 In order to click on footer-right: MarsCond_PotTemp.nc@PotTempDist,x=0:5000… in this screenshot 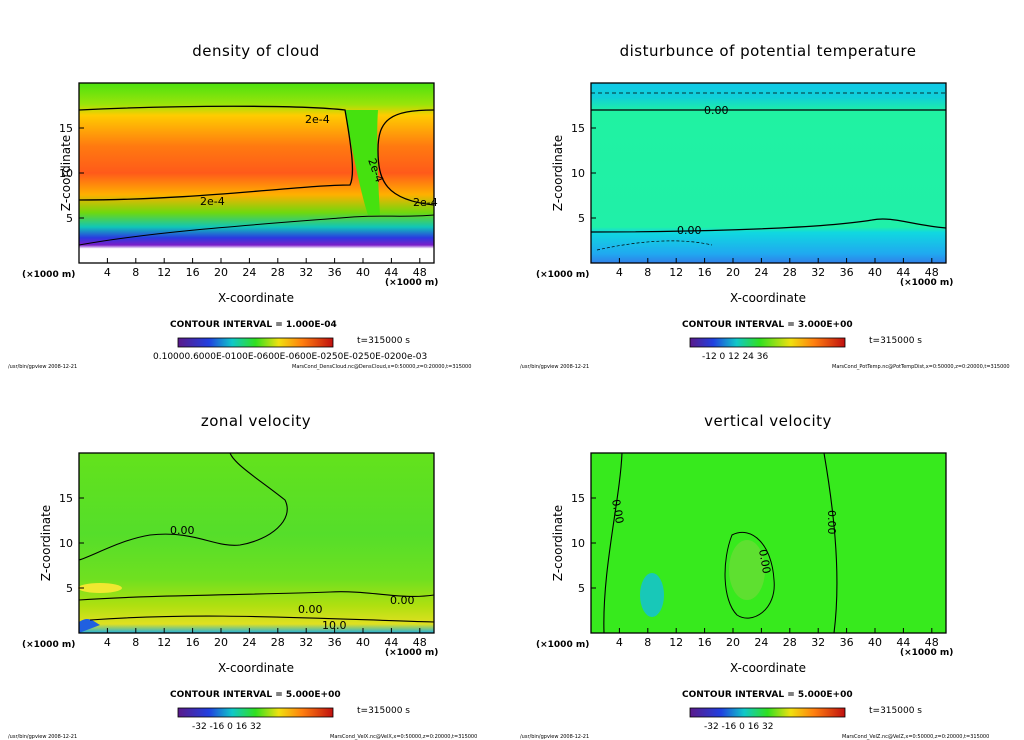, I will do `click(921, 367)`.